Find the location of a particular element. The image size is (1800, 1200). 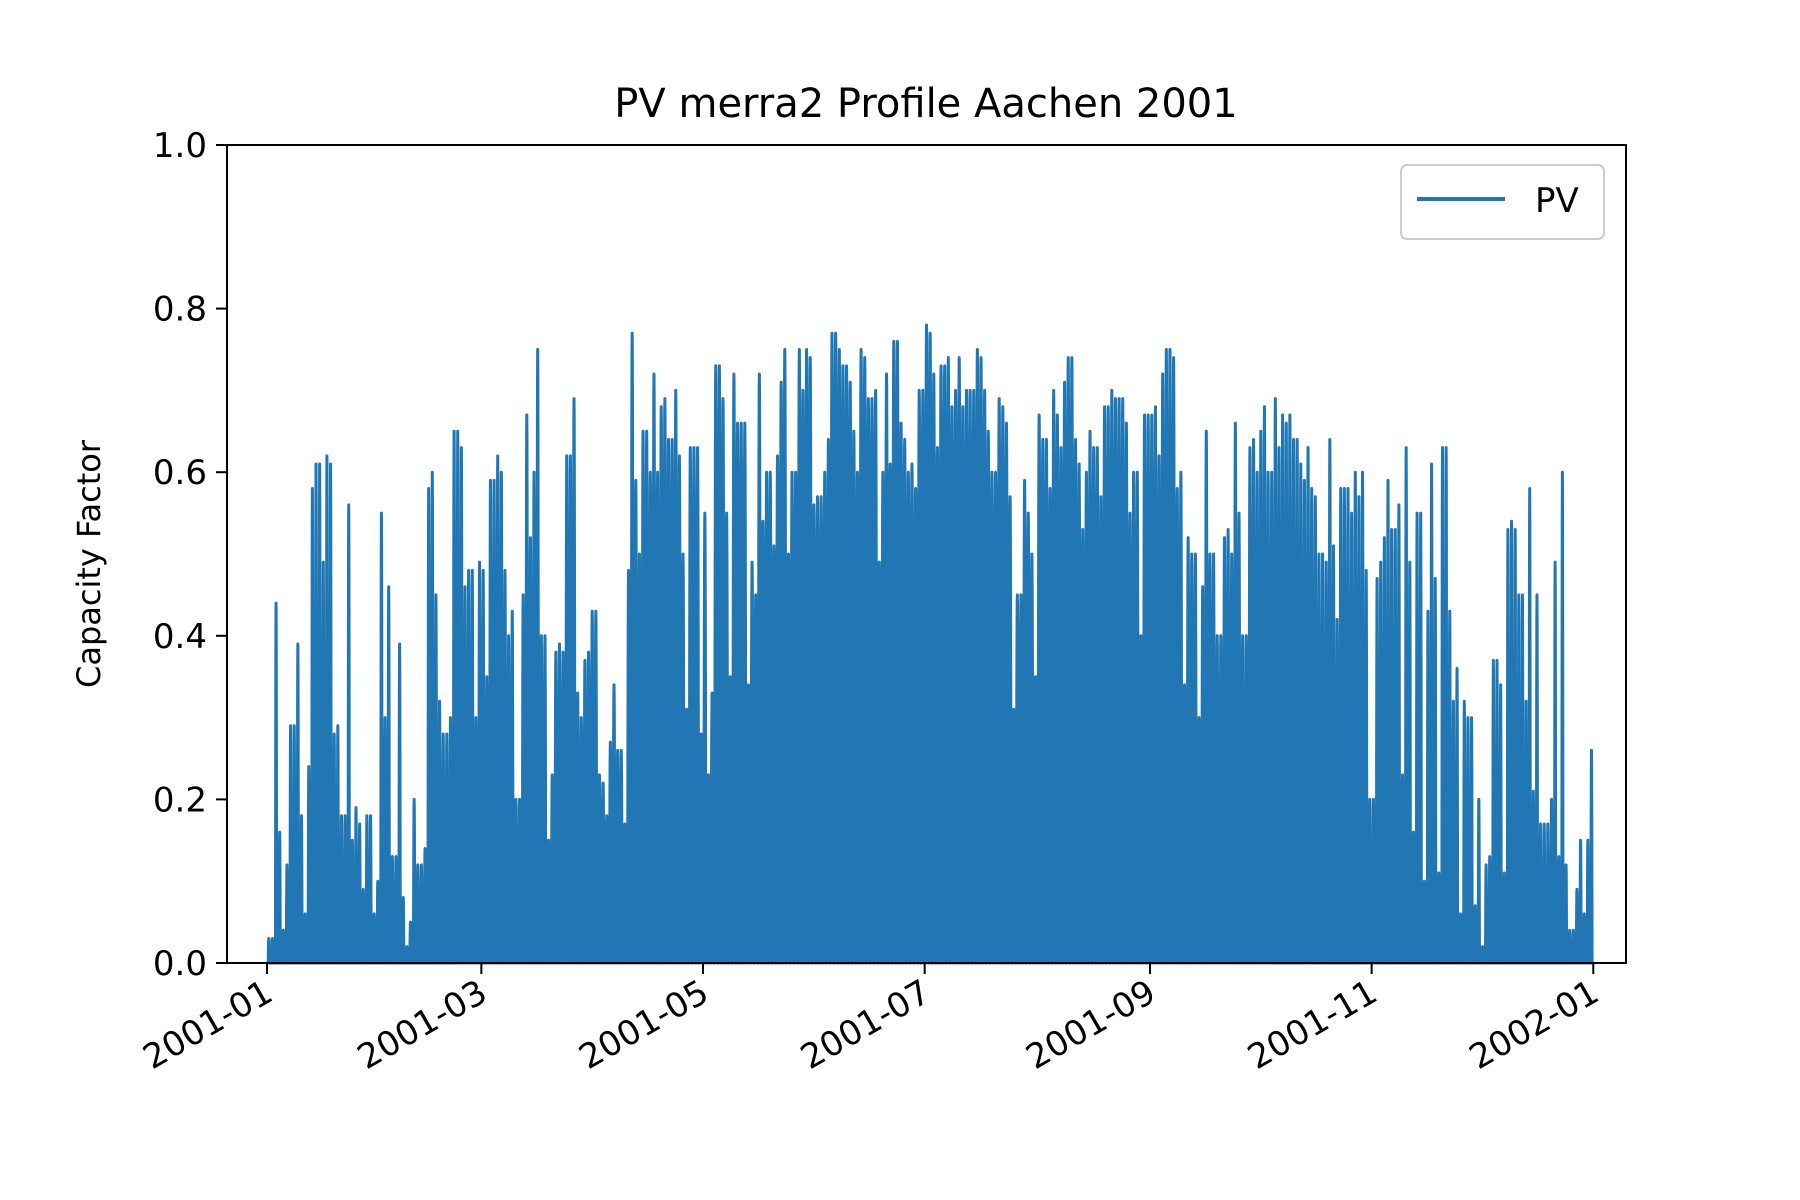

y-axis-label: Capacity Factor is located at coordinates (89, 563).